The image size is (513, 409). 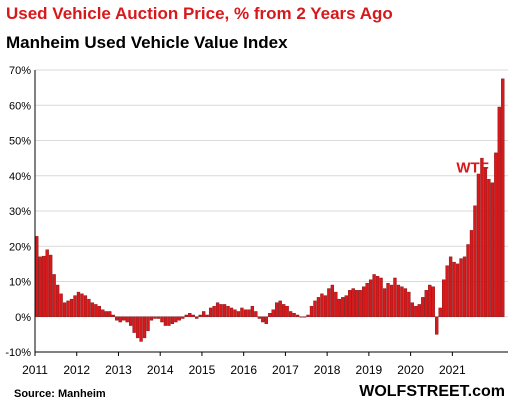 What do you see at coordinates (202, 370) in the screenshot?
I see `x-tick-label: 2015` at bounding box center [202, 370].